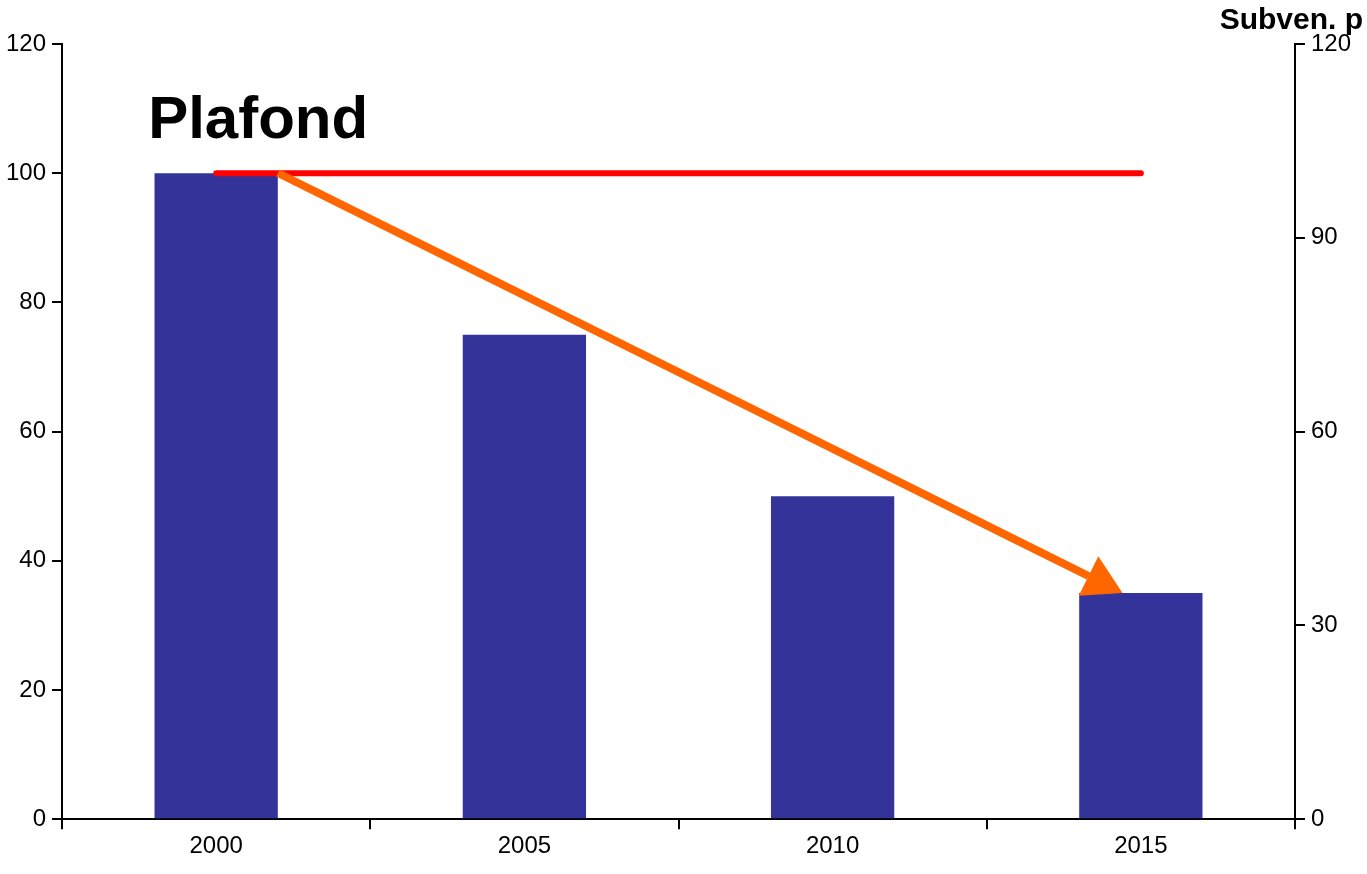 This screenshot has width=1367, height=874. Describe the element at coordinates (1324, 236) in the screenshot. I see `y2-tick-label: 90` at that location.